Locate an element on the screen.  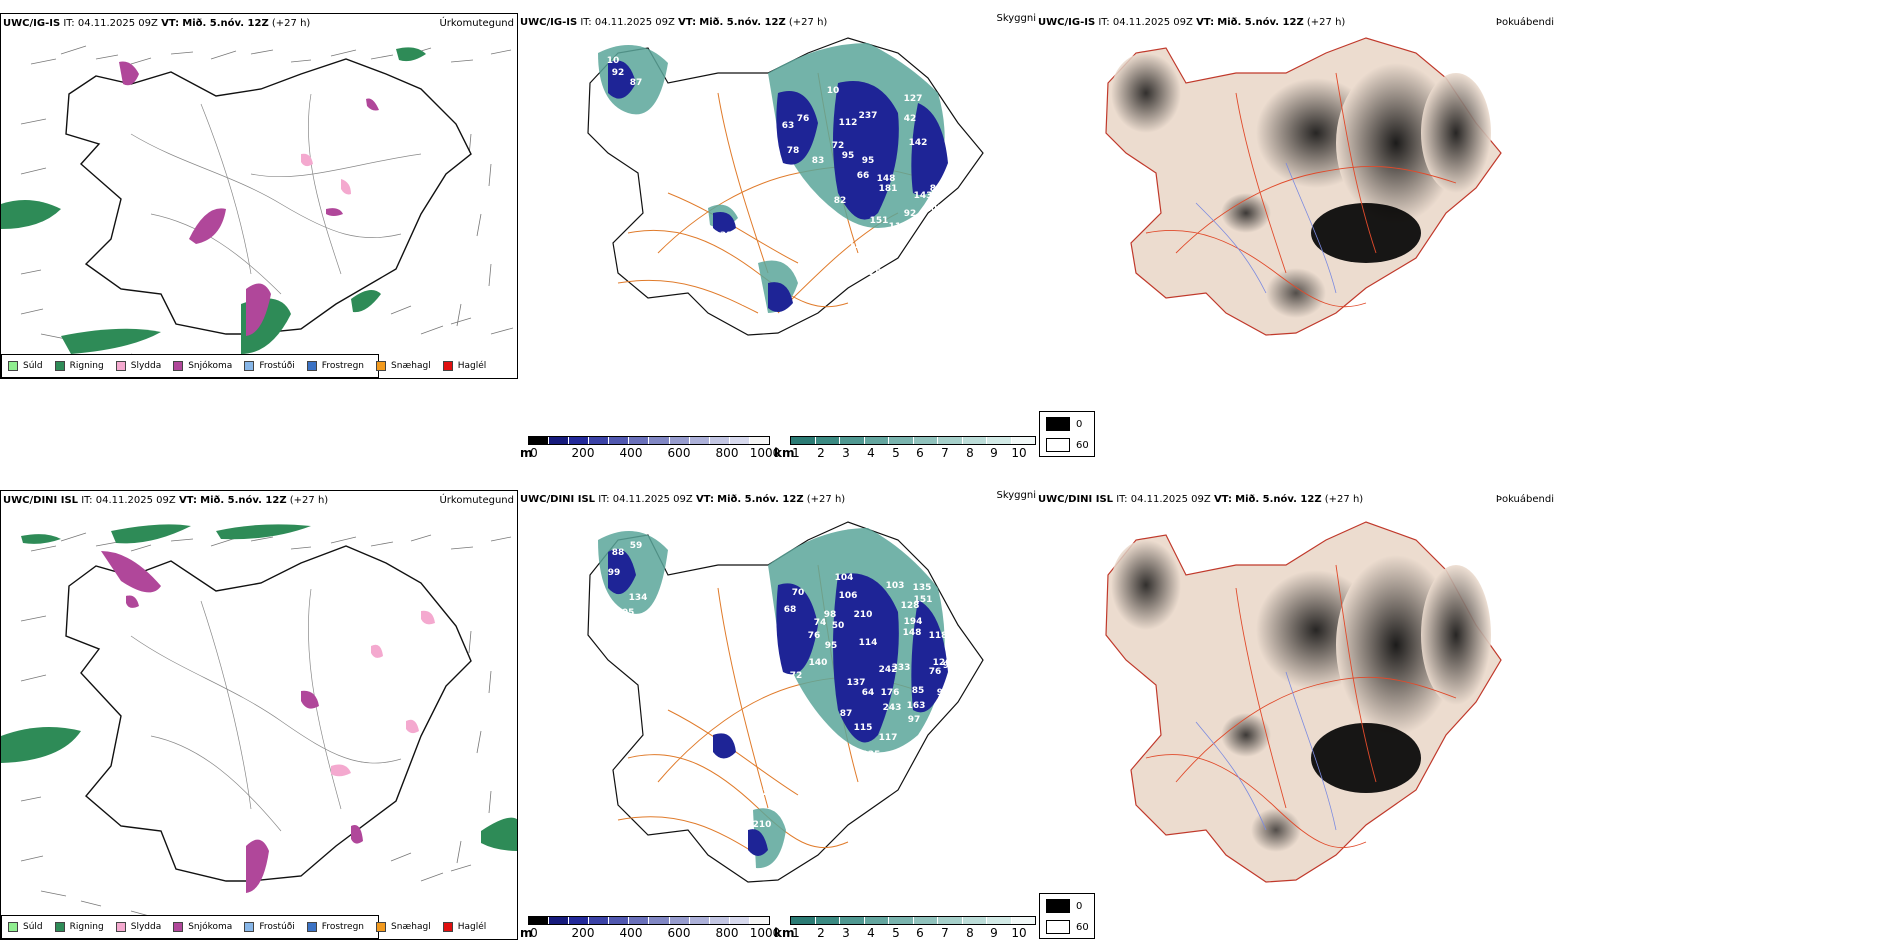
visibility-tick: 1 is located at coordinates (796, 453).